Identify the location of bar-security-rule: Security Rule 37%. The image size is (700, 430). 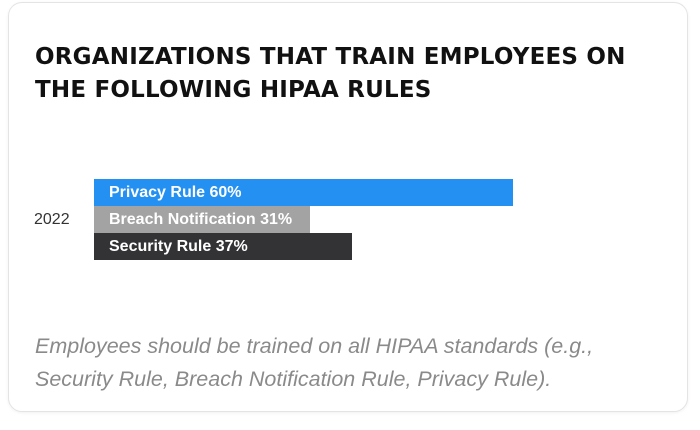
(223, 246).